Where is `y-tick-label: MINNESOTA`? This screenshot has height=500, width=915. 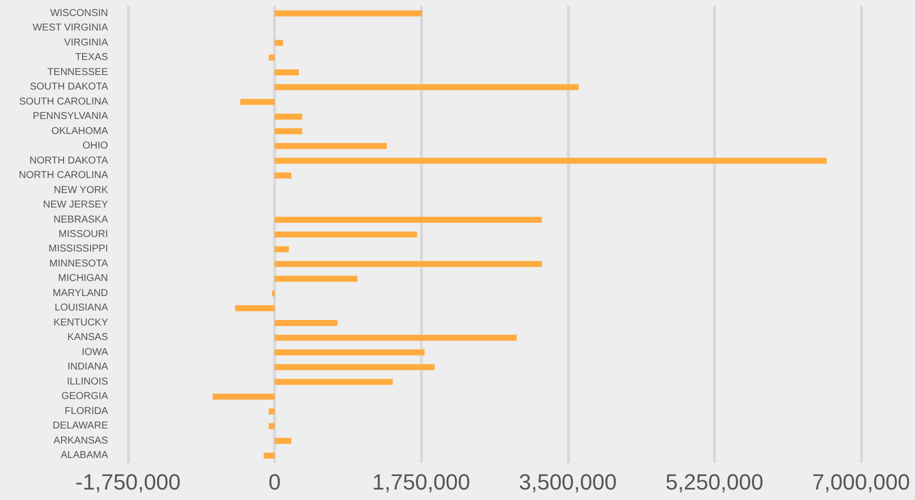 y-tick-label: MINNESOTA is located at coordinates (78, 264).